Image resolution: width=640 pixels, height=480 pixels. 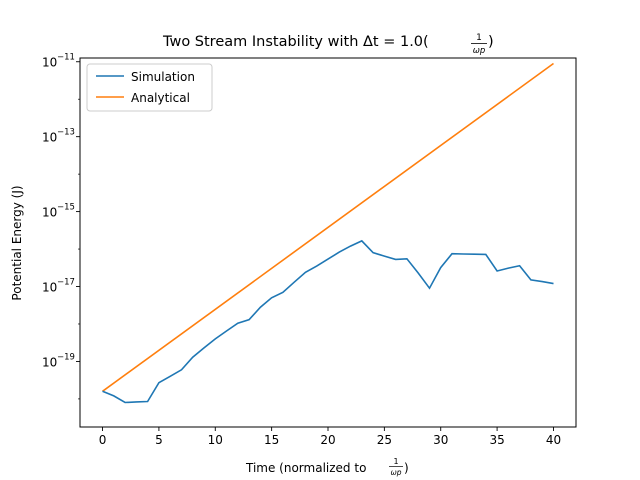 What do you see at coordinates (395, 461) in the screenshot?
I see `x-axis-label-fraction-numerator: 1` at bounding box center [395, 461].